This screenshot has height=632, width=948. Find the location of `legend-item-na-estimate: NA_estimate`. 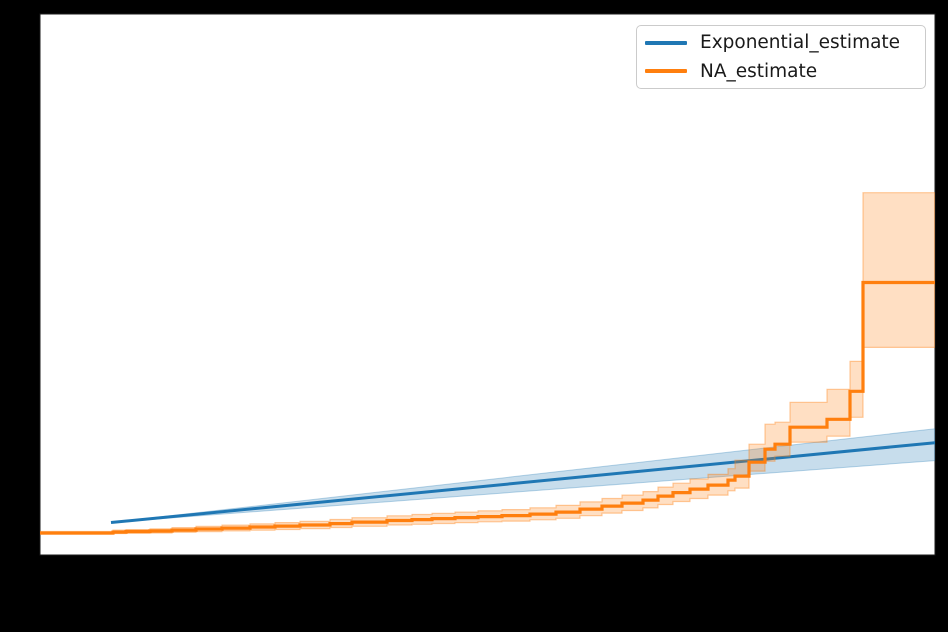

legend-item-na-estimate: NA_estimate is located at coordinates (781, 71).